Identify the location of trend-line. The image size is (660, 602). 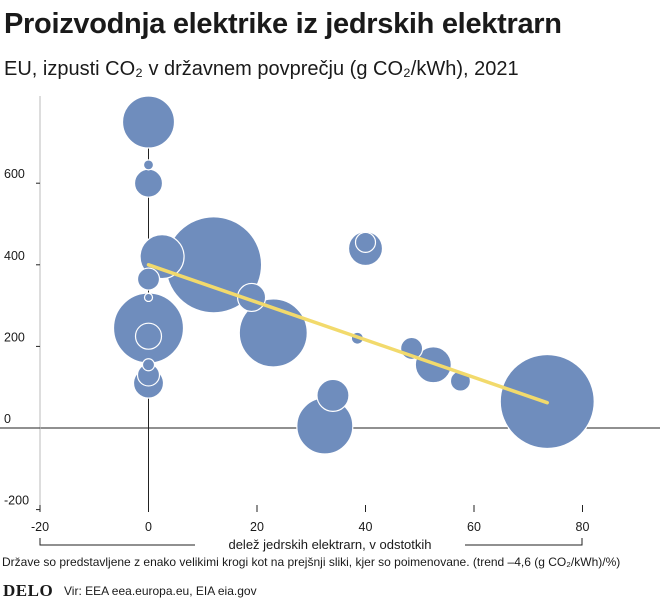
(347, 334).